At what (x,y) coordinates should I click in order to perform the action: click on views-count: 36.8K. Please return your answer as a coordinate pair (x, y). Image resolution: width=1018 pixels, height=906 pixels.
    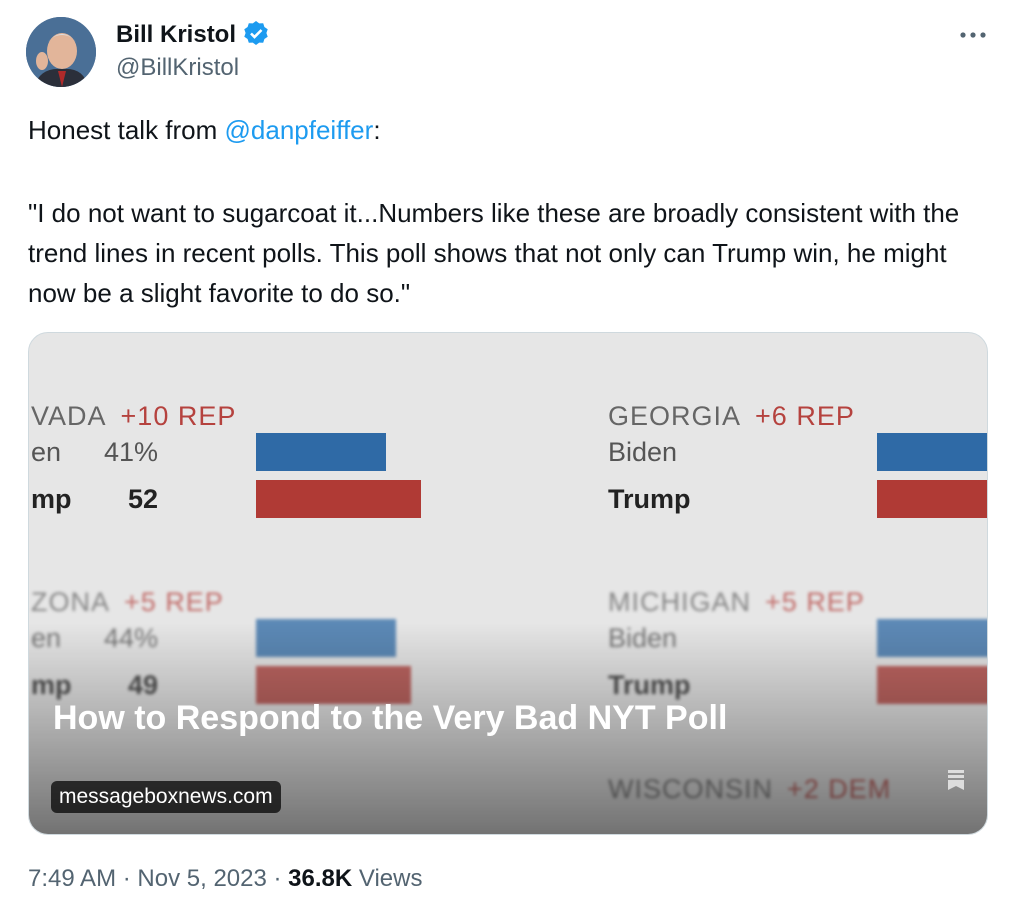
    Looking at the image, I should click on (320, 878).